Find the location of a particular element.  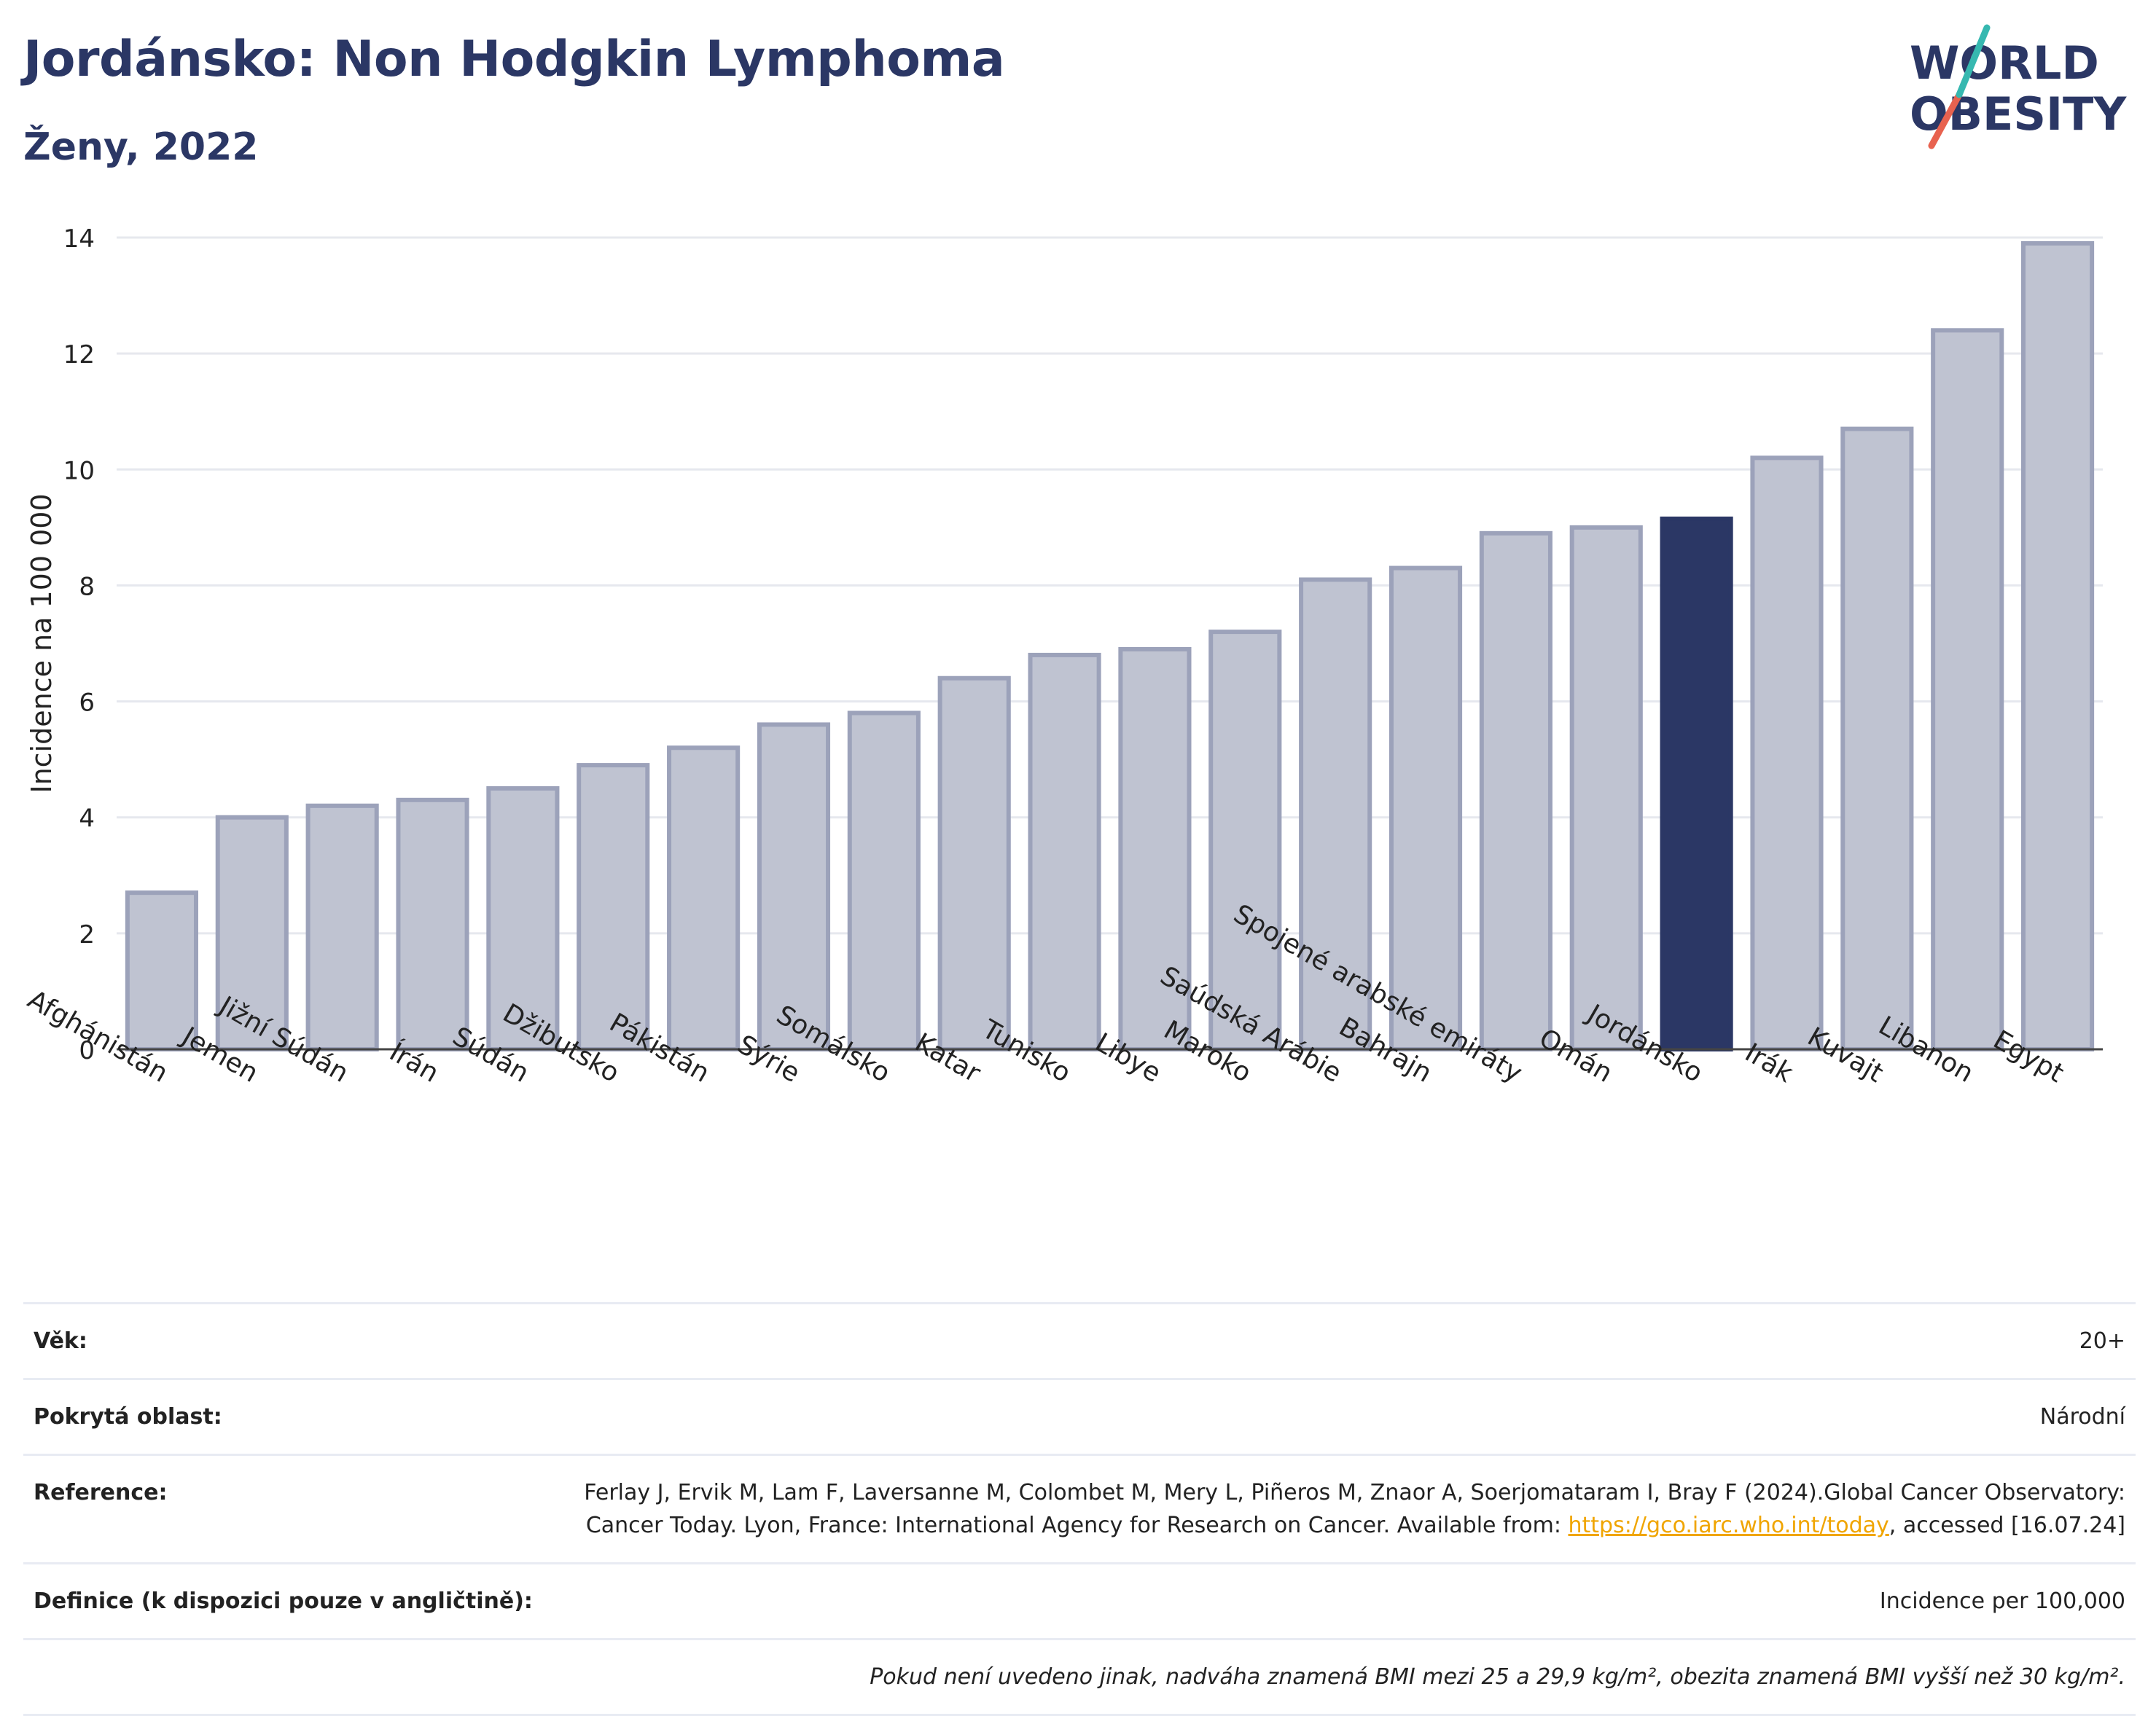

age-value: 20+ is located at coordinates (1352, 1340).